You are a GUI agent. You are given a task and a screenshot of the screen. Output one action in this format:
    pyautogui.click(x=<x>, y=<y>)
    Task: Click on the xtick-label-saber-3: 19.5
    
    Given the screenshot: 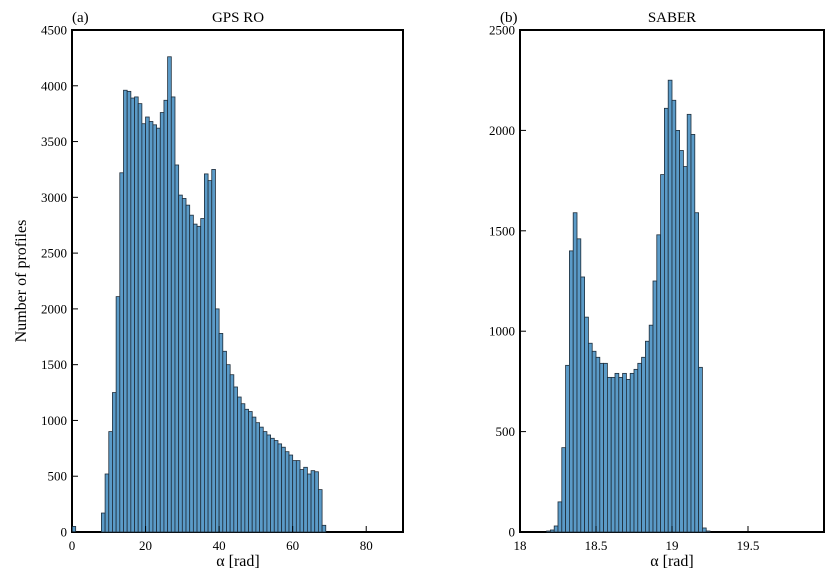 What is the action you would take?
    pyautogui.click(x=748, y=545)
    